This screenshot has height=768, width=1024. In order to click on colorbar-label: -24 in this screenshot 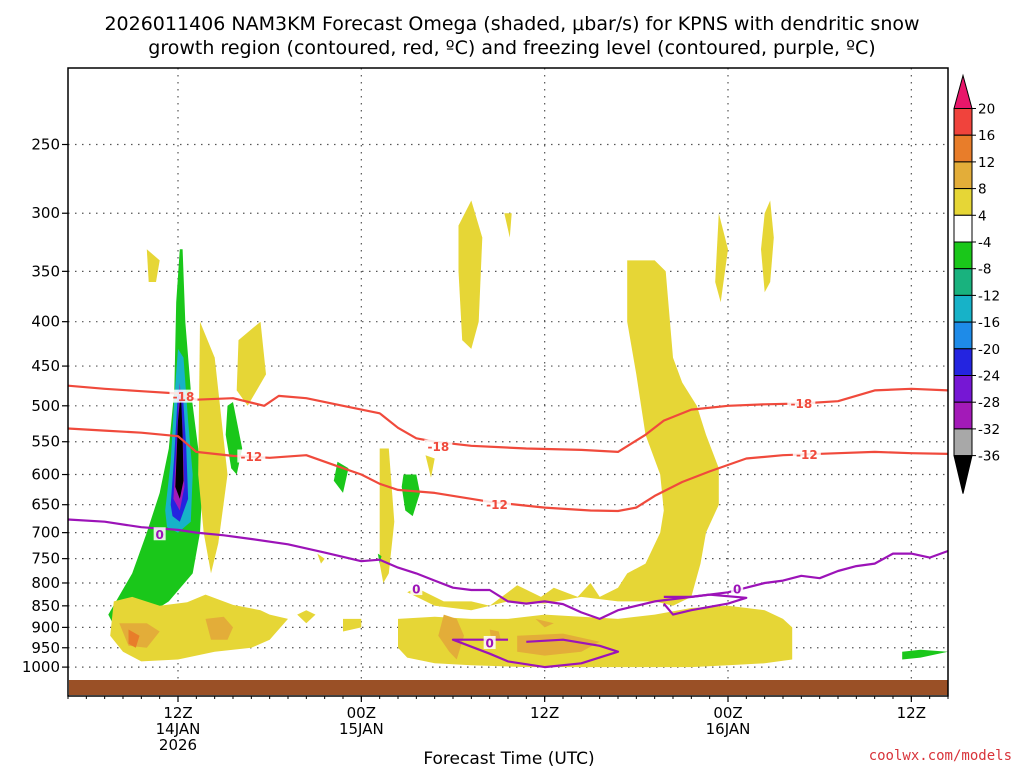, I will do `click(989, 377)`.